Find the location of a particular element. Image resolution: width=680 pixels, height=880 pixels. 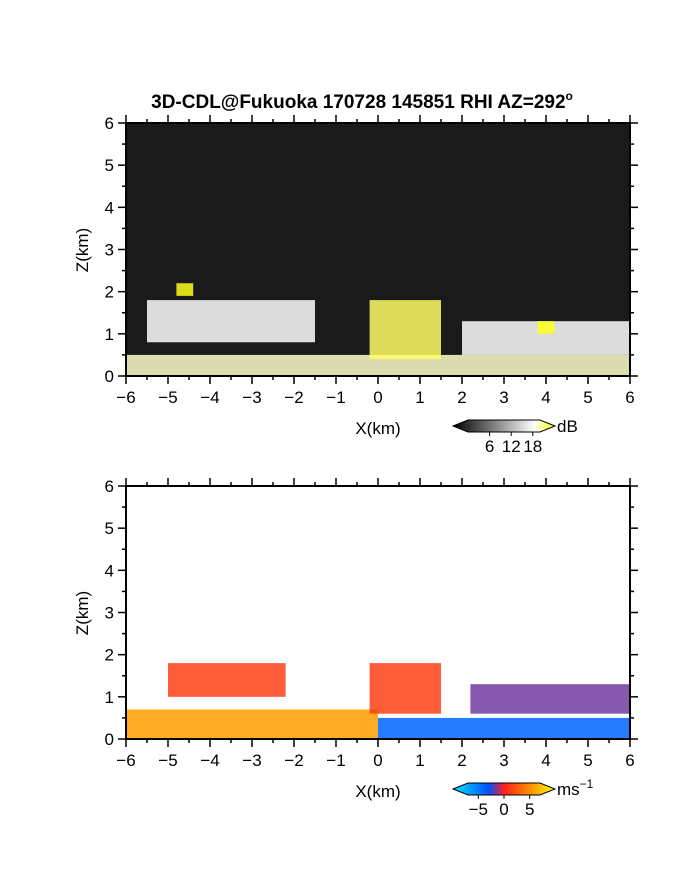

reflectivity-y-tick-label: 2 is located at coordinates (109, 292).